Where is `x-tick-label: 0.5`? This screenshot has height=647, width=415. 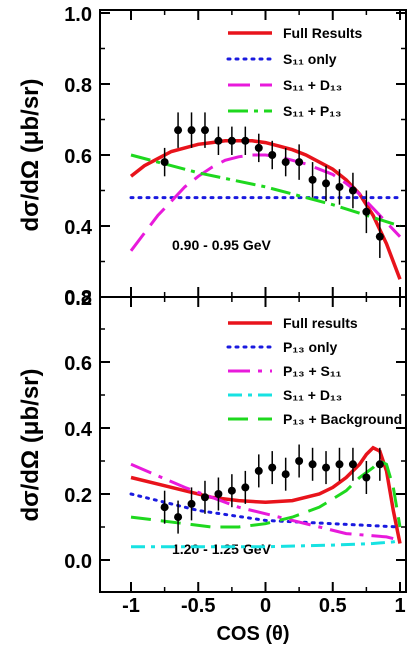 x-tick-label: 0.5 is located at coordinates (333, 606).